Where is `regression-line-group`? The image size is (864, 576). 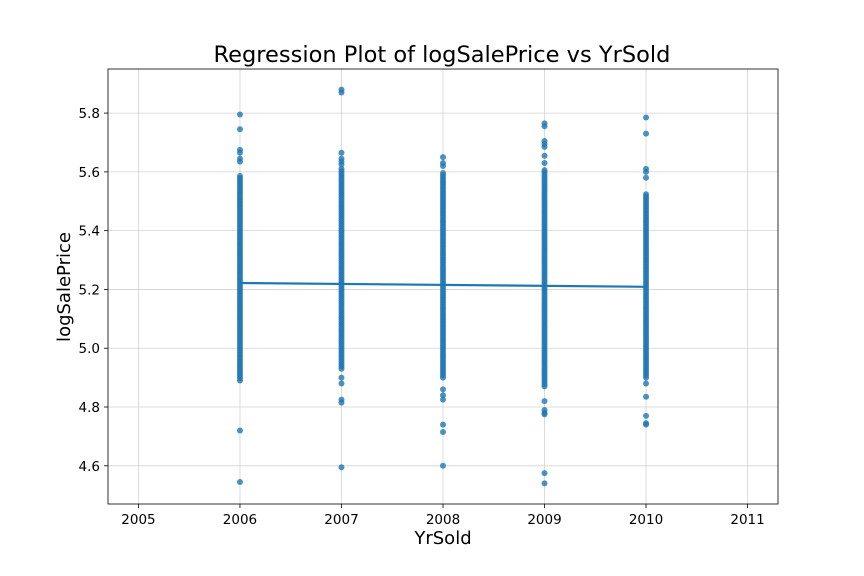
regression-line-group is located at coordinates (443, 284).